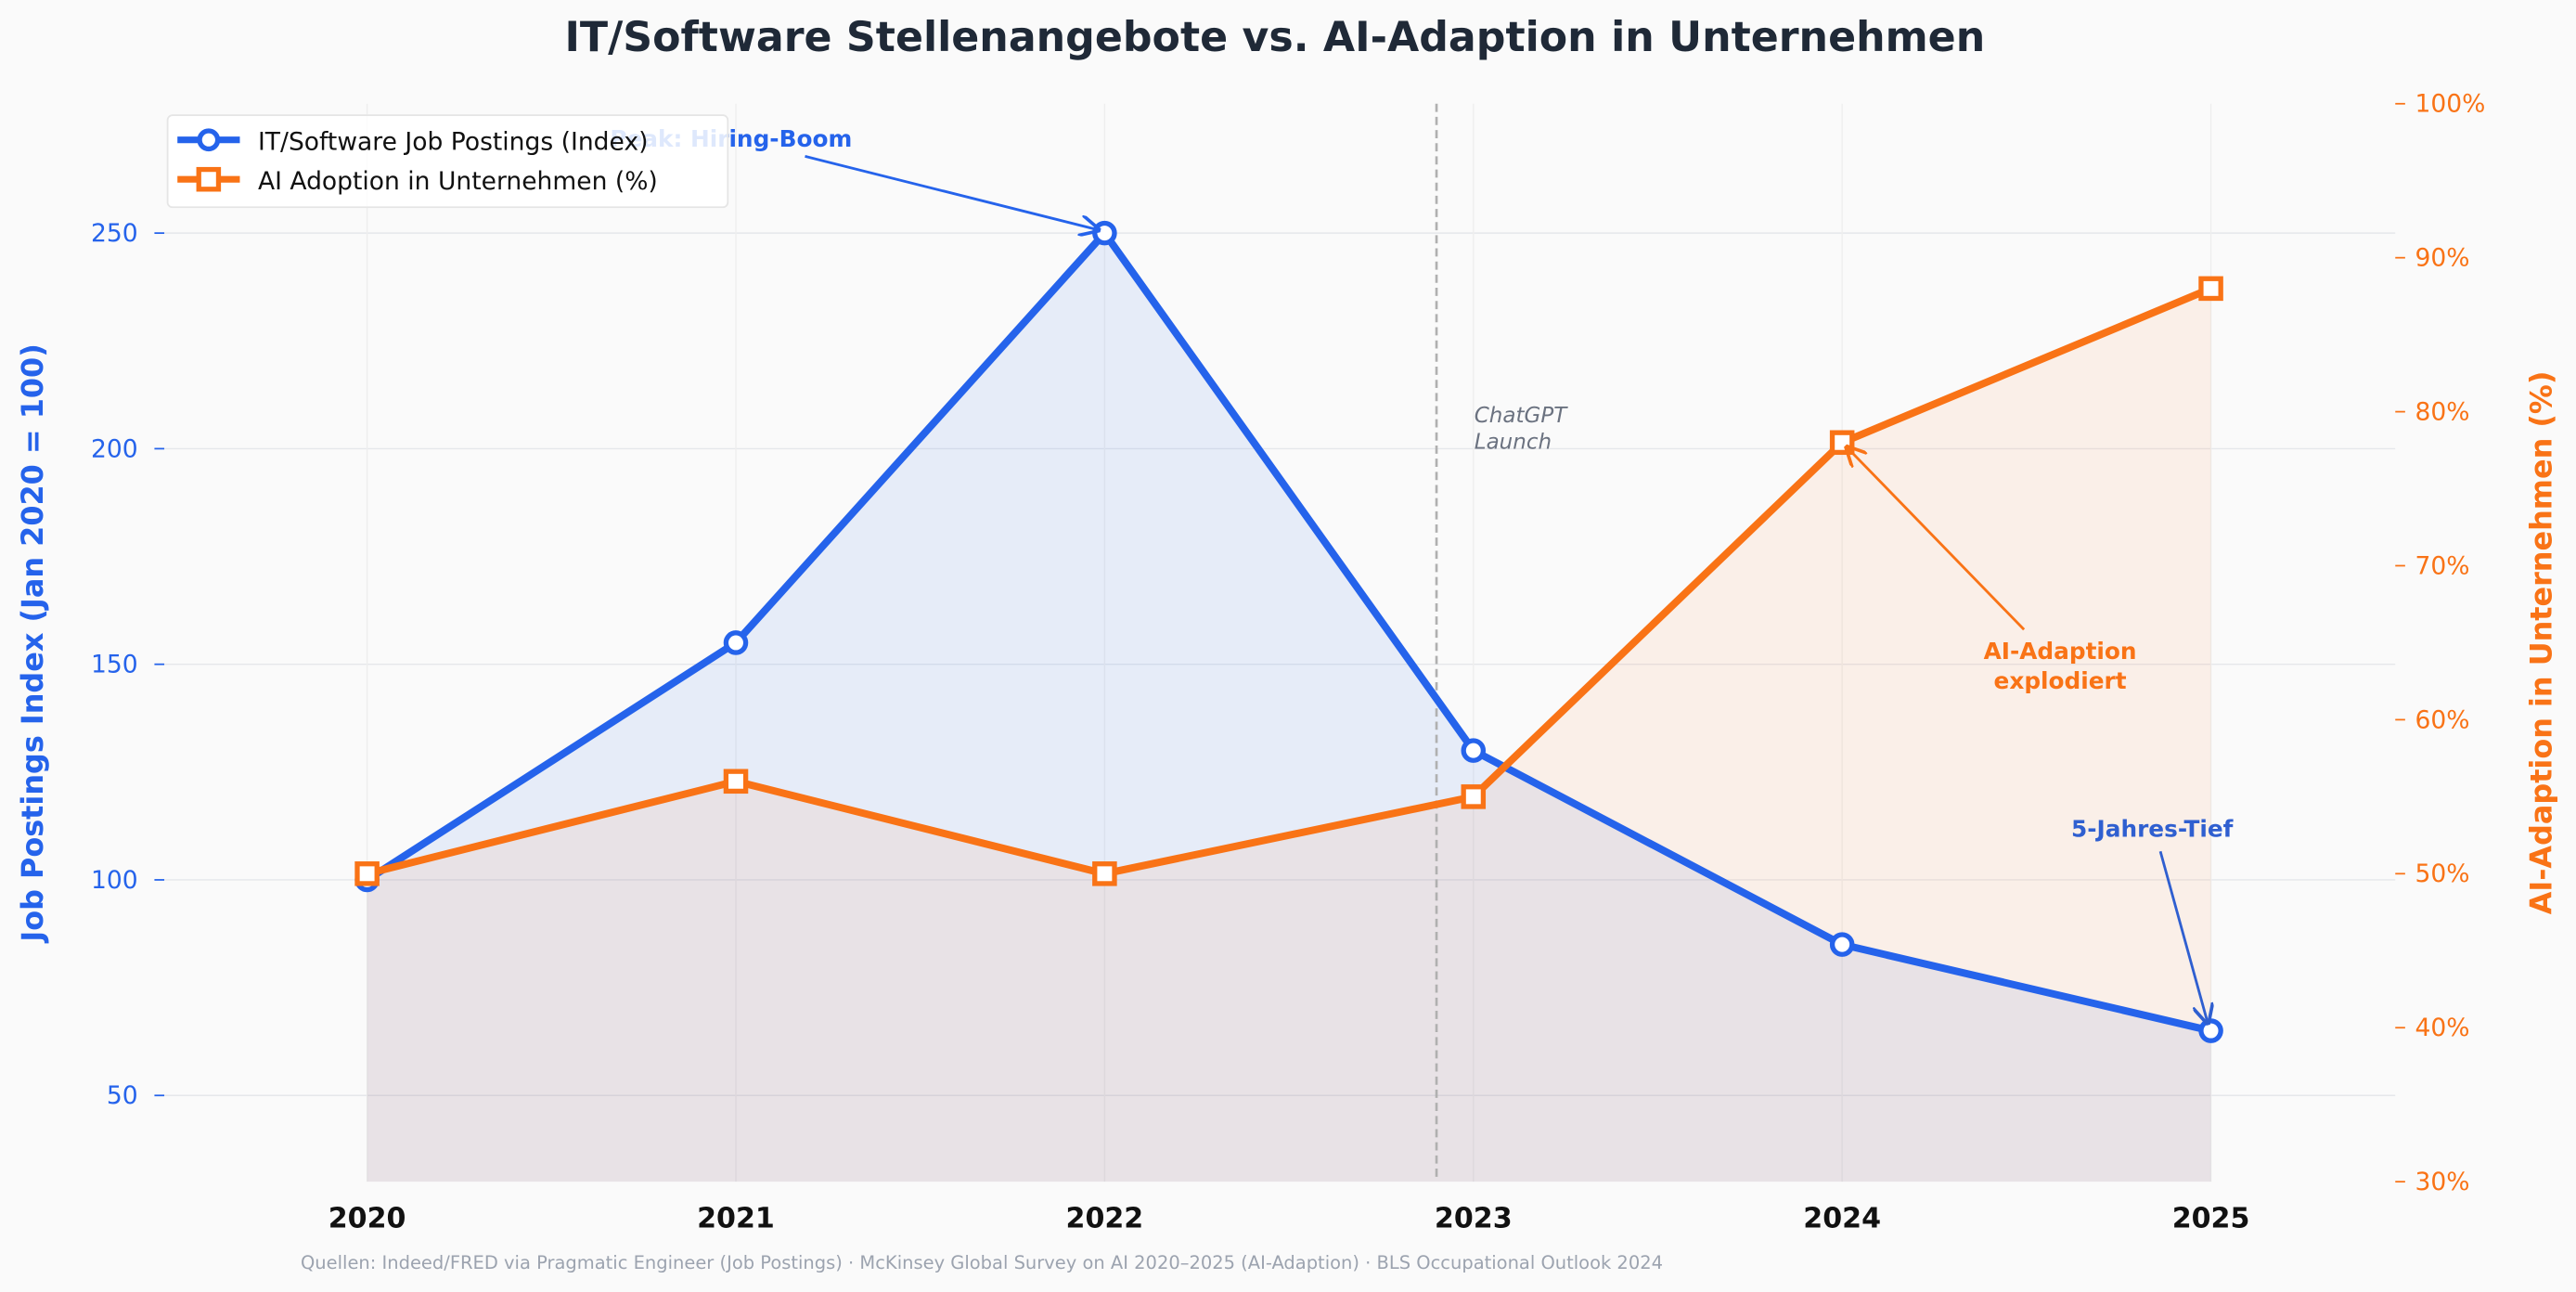  I want to click on low-arrow, so click(2183, 936).